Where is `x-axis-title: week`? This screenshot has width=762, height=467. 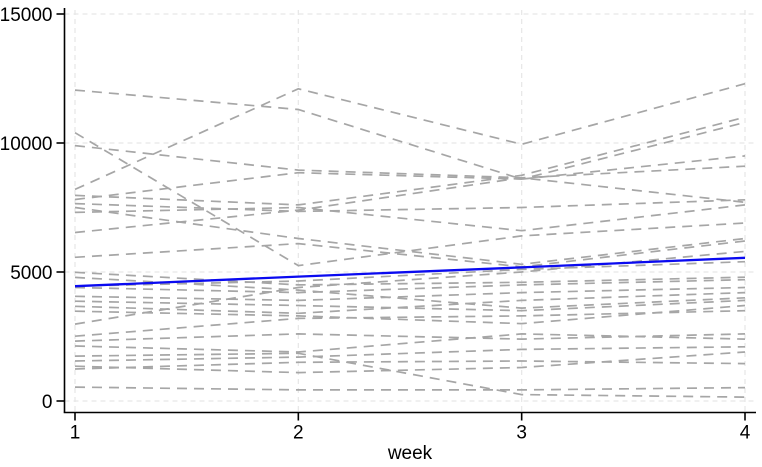
x-axis-title: week is located at coordinates (410, 453).